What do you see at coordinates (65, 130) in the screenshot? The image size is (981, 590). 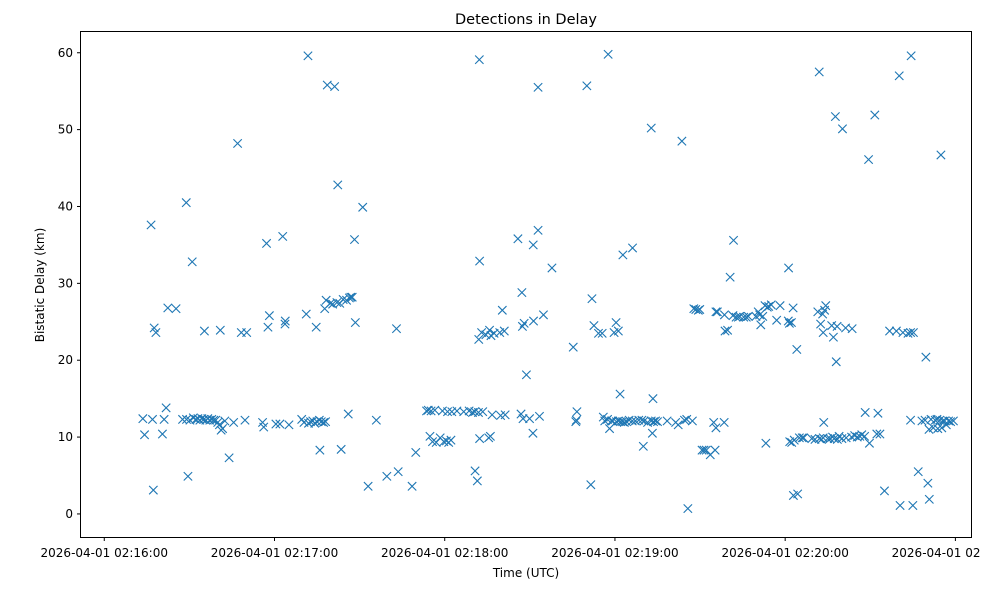 I see `y-tick-label: 50` at bounding box center [65, 130].